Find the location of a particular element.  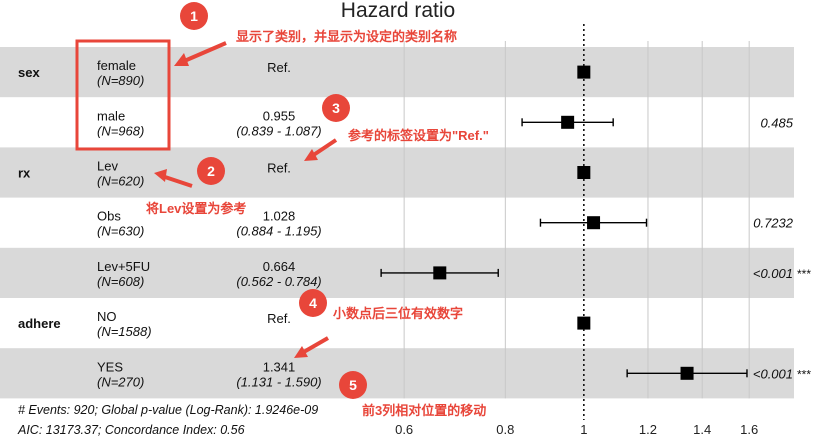

variable-label: adhere is located at coordinates (39, 323).